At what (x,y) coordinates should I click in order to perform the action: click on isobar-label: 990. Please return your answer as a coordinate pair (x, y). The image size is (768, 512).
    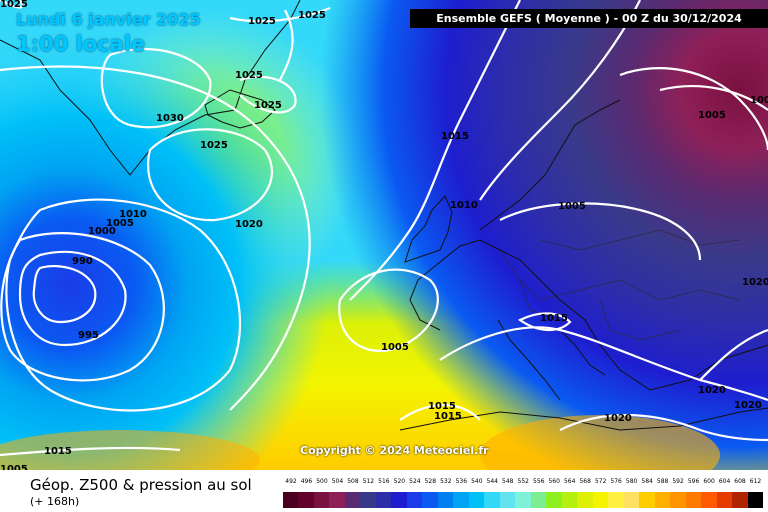
    Looking at the image, I should click on (82, 261).